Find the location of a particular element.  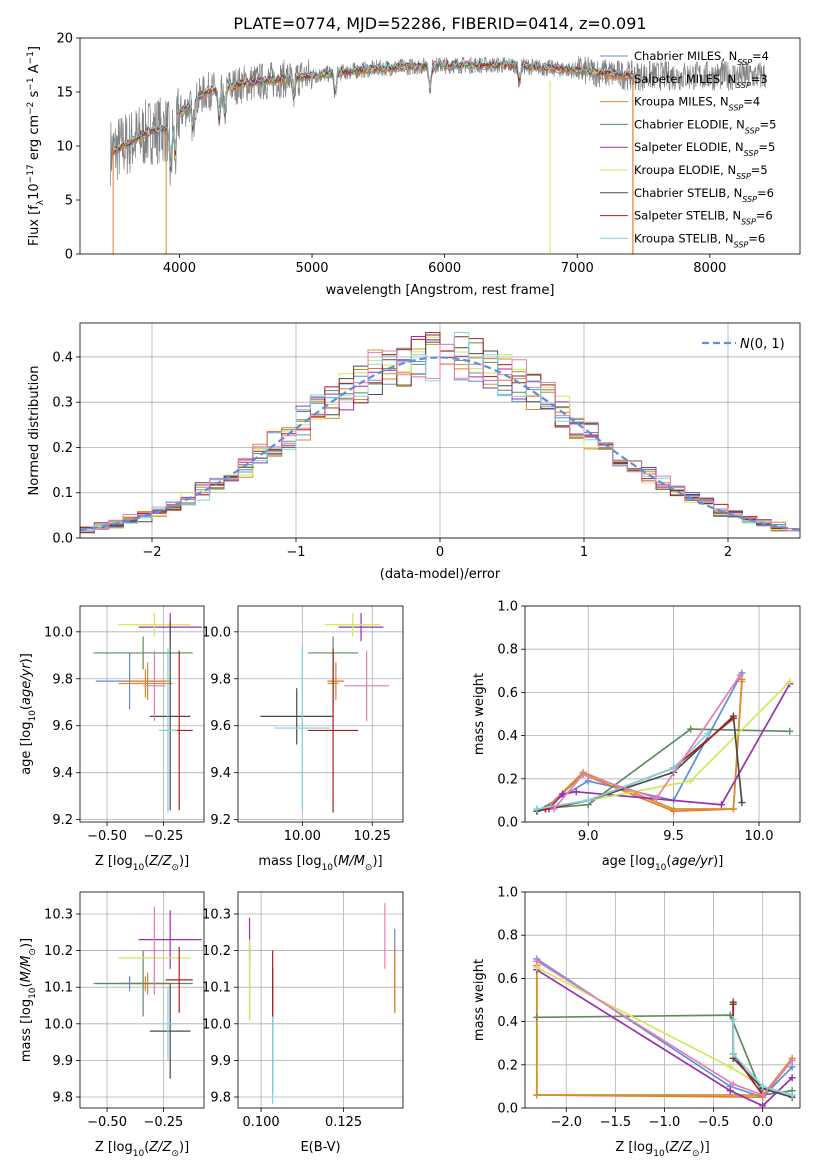

y-tick-label: 5 is located at coordinates (69, 201).